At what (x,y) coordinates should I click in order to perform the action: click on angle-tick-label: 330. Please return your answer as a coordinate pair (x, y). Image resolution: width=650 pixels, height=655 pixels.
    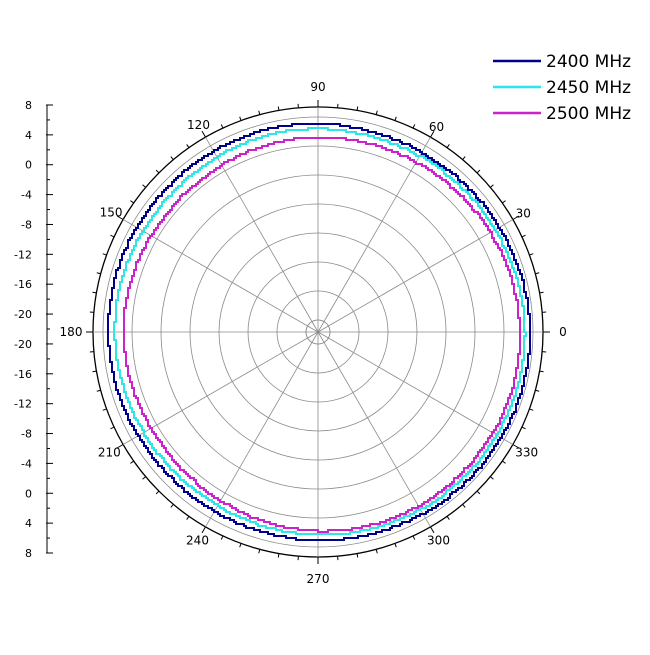
    Looking at the image, I should click on (526, 453).